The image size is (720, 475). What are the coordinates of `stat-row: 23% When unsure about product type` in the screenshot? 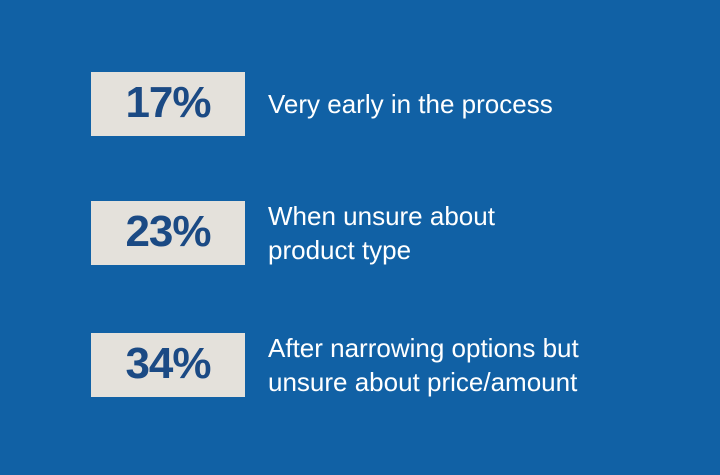 It's located at (293, 233).